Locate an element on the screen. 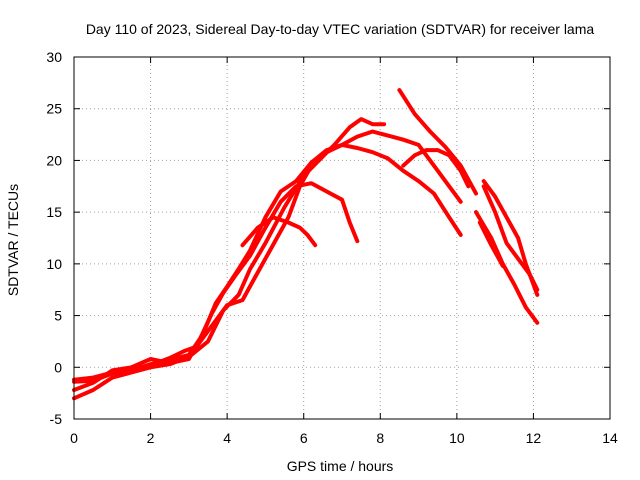 Image resolution: width=640 pixels, height=480 pixels. x-tick-label: 2 is located at coordinates (151, 438).